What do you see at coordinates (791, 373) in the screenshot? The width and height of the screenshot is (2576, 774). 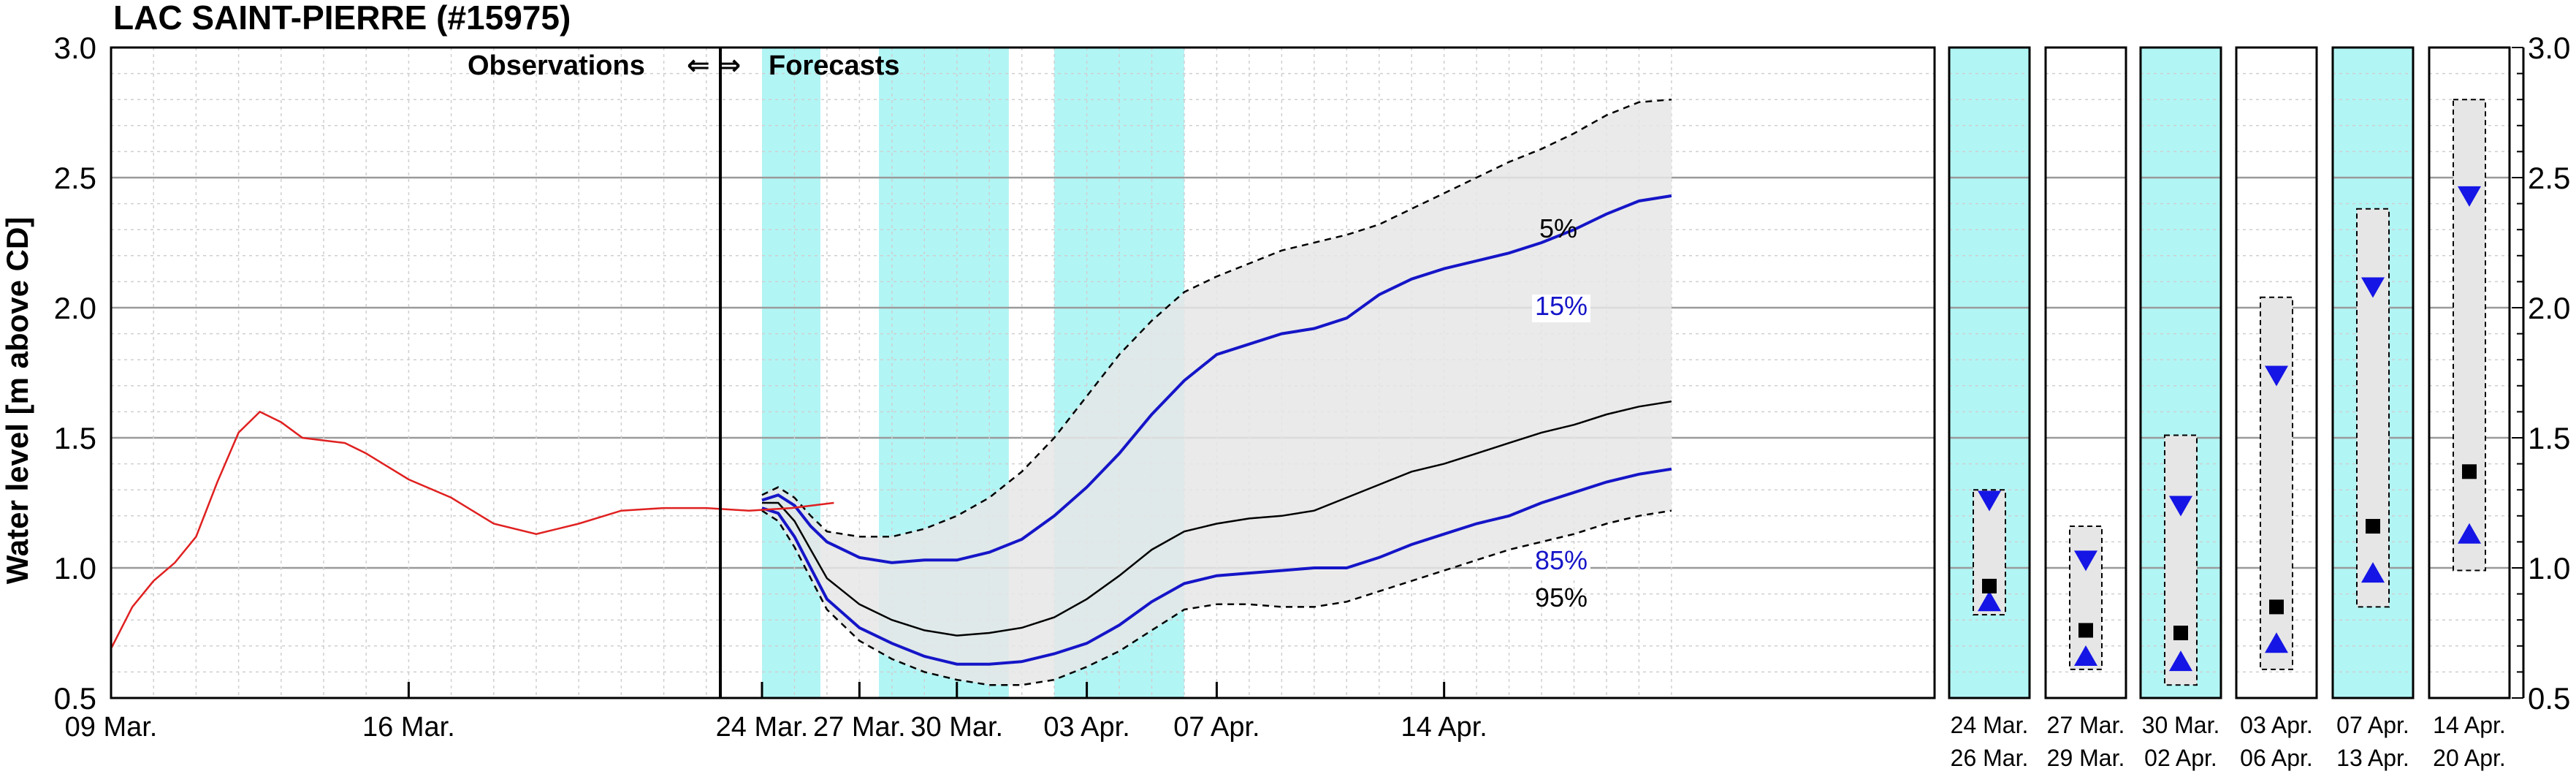 I see `shaded-period` at bounding box center [791, 373].